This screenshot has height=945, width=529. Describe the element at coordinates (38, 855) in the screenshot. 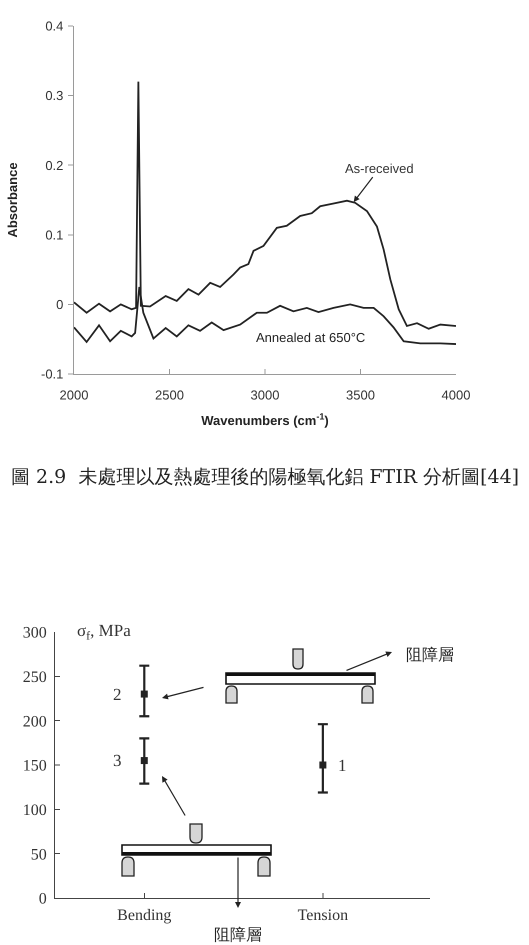

I see `y-tick-label: 50` at that location.